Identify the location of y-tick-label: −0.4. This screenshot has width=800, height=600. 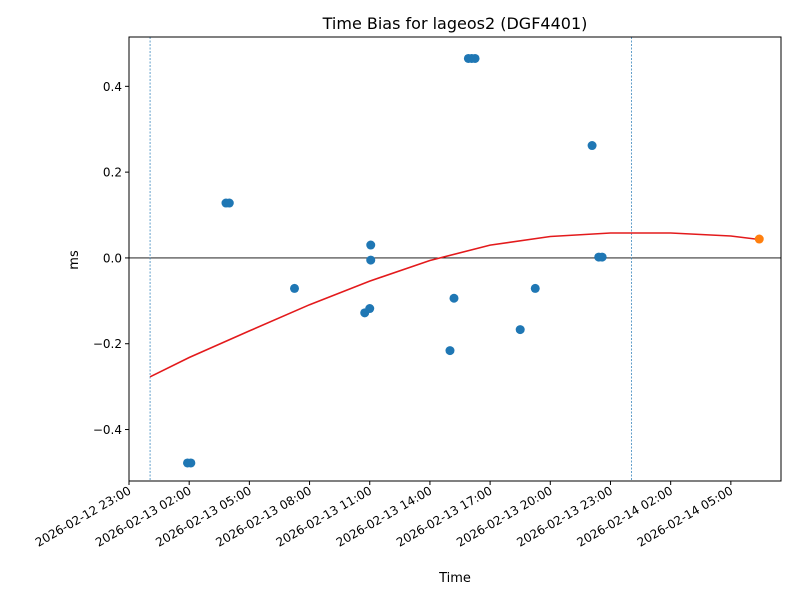
(107, 430).